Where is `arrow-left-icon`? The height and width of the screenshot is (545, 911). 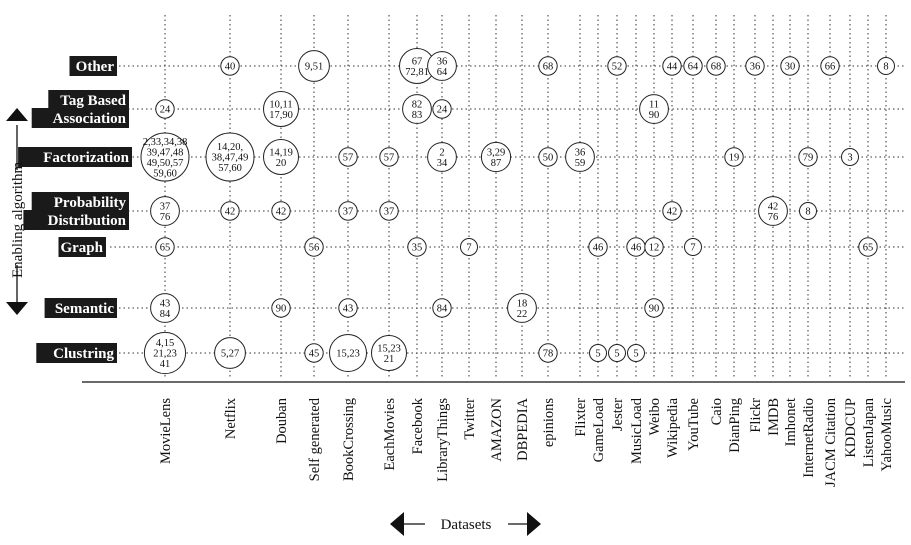 arrow-left-icon is located at coordinates (397, 524).